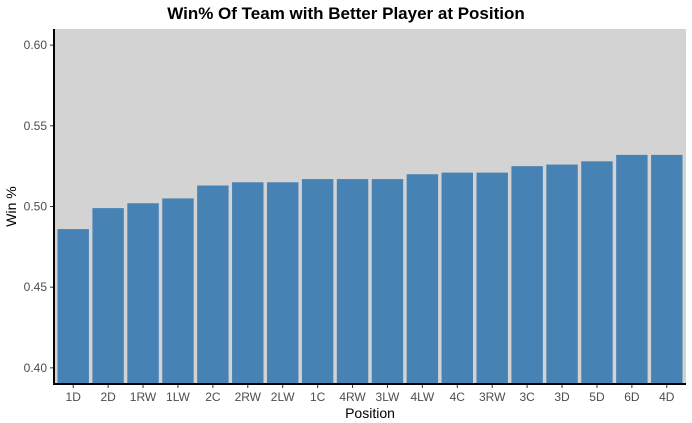  I want to click on x-tick-label: 4C, so click(458, 397).